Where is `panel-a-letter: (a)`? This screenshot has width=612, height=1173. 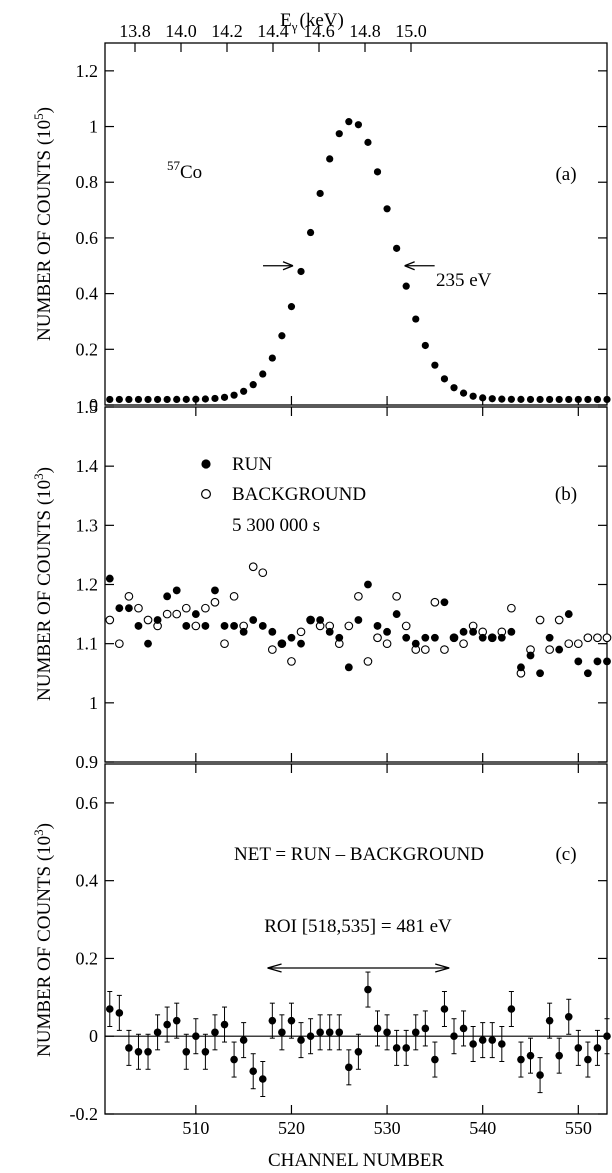
panel-a-letter: (a) is located at coordinates (565, 174).